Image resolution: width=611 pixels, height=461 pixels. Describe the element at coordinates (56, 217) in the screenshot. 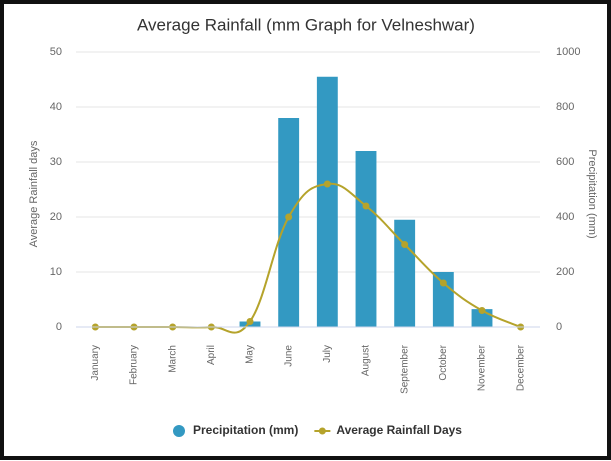

I see `y-tick-label: 20` at that location.